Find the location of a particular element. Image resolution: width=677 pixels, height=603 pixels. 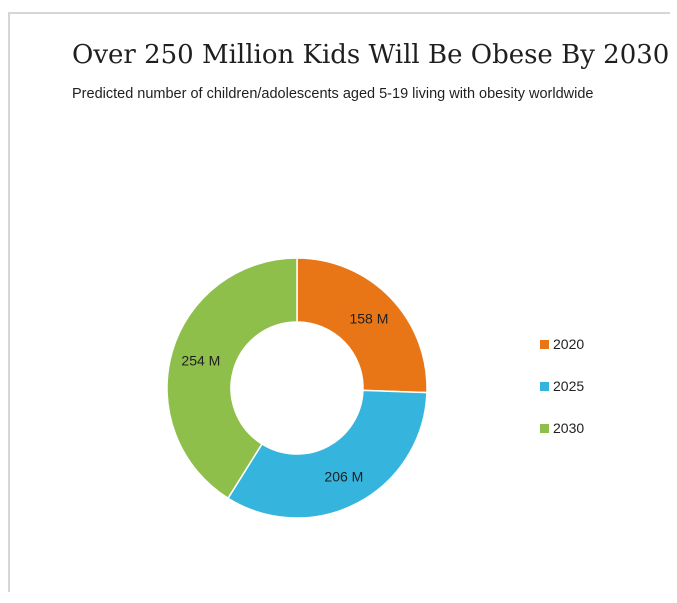

legend-swatch-2025 is located at coordinates (544, 386).